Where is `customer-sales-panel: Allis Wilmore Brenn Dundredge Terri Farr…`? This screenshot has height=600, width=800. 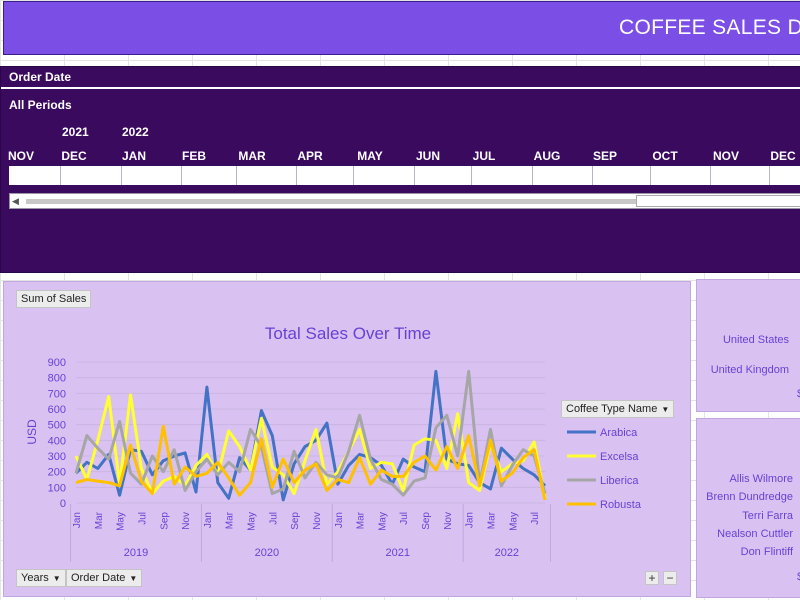 customer-sales-panel: Allis Wilmore Brenn Dundredge Terri Farr… is located at coordinates (748, 508).